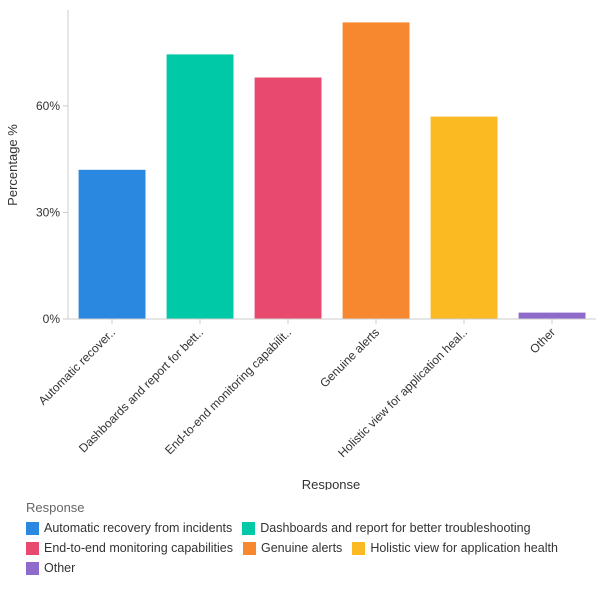 This screenshot has height=600, width=600. What do you see at coordinates (138, 548) in the screenshot?
I see `legend-label: End-to-end monitoring capabilities` at bounding box center [138, 548].